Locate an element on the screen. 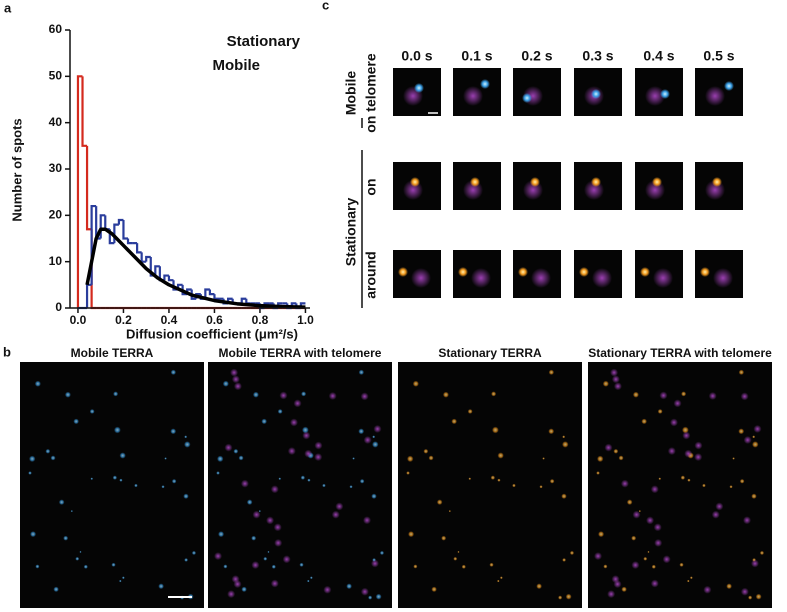 The height and width of the screenshot is (612, 787). row-label: on is located at coordinates (371, 186).